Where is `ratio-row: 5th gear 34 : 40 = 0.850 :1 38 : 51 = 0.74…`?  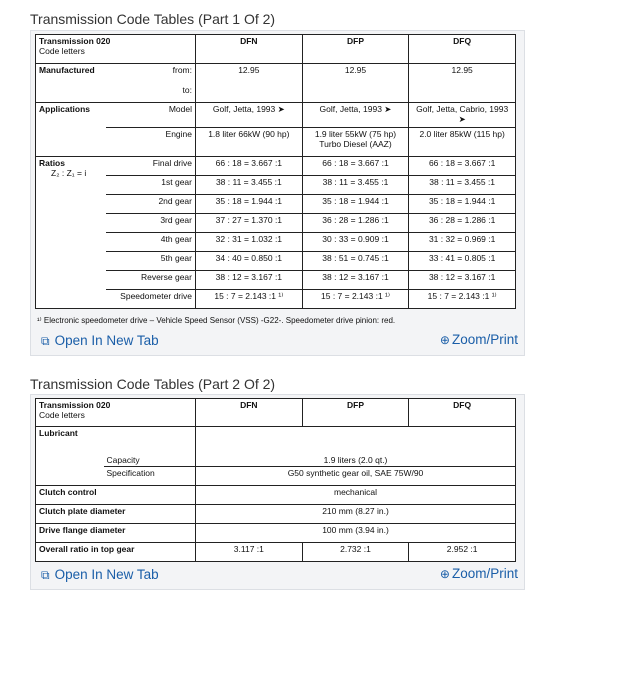 ratio-row: 5th gear 34 : 40 = 0.850 :1 38 : 51 = 0.74… is located at coordinates (276, 261).